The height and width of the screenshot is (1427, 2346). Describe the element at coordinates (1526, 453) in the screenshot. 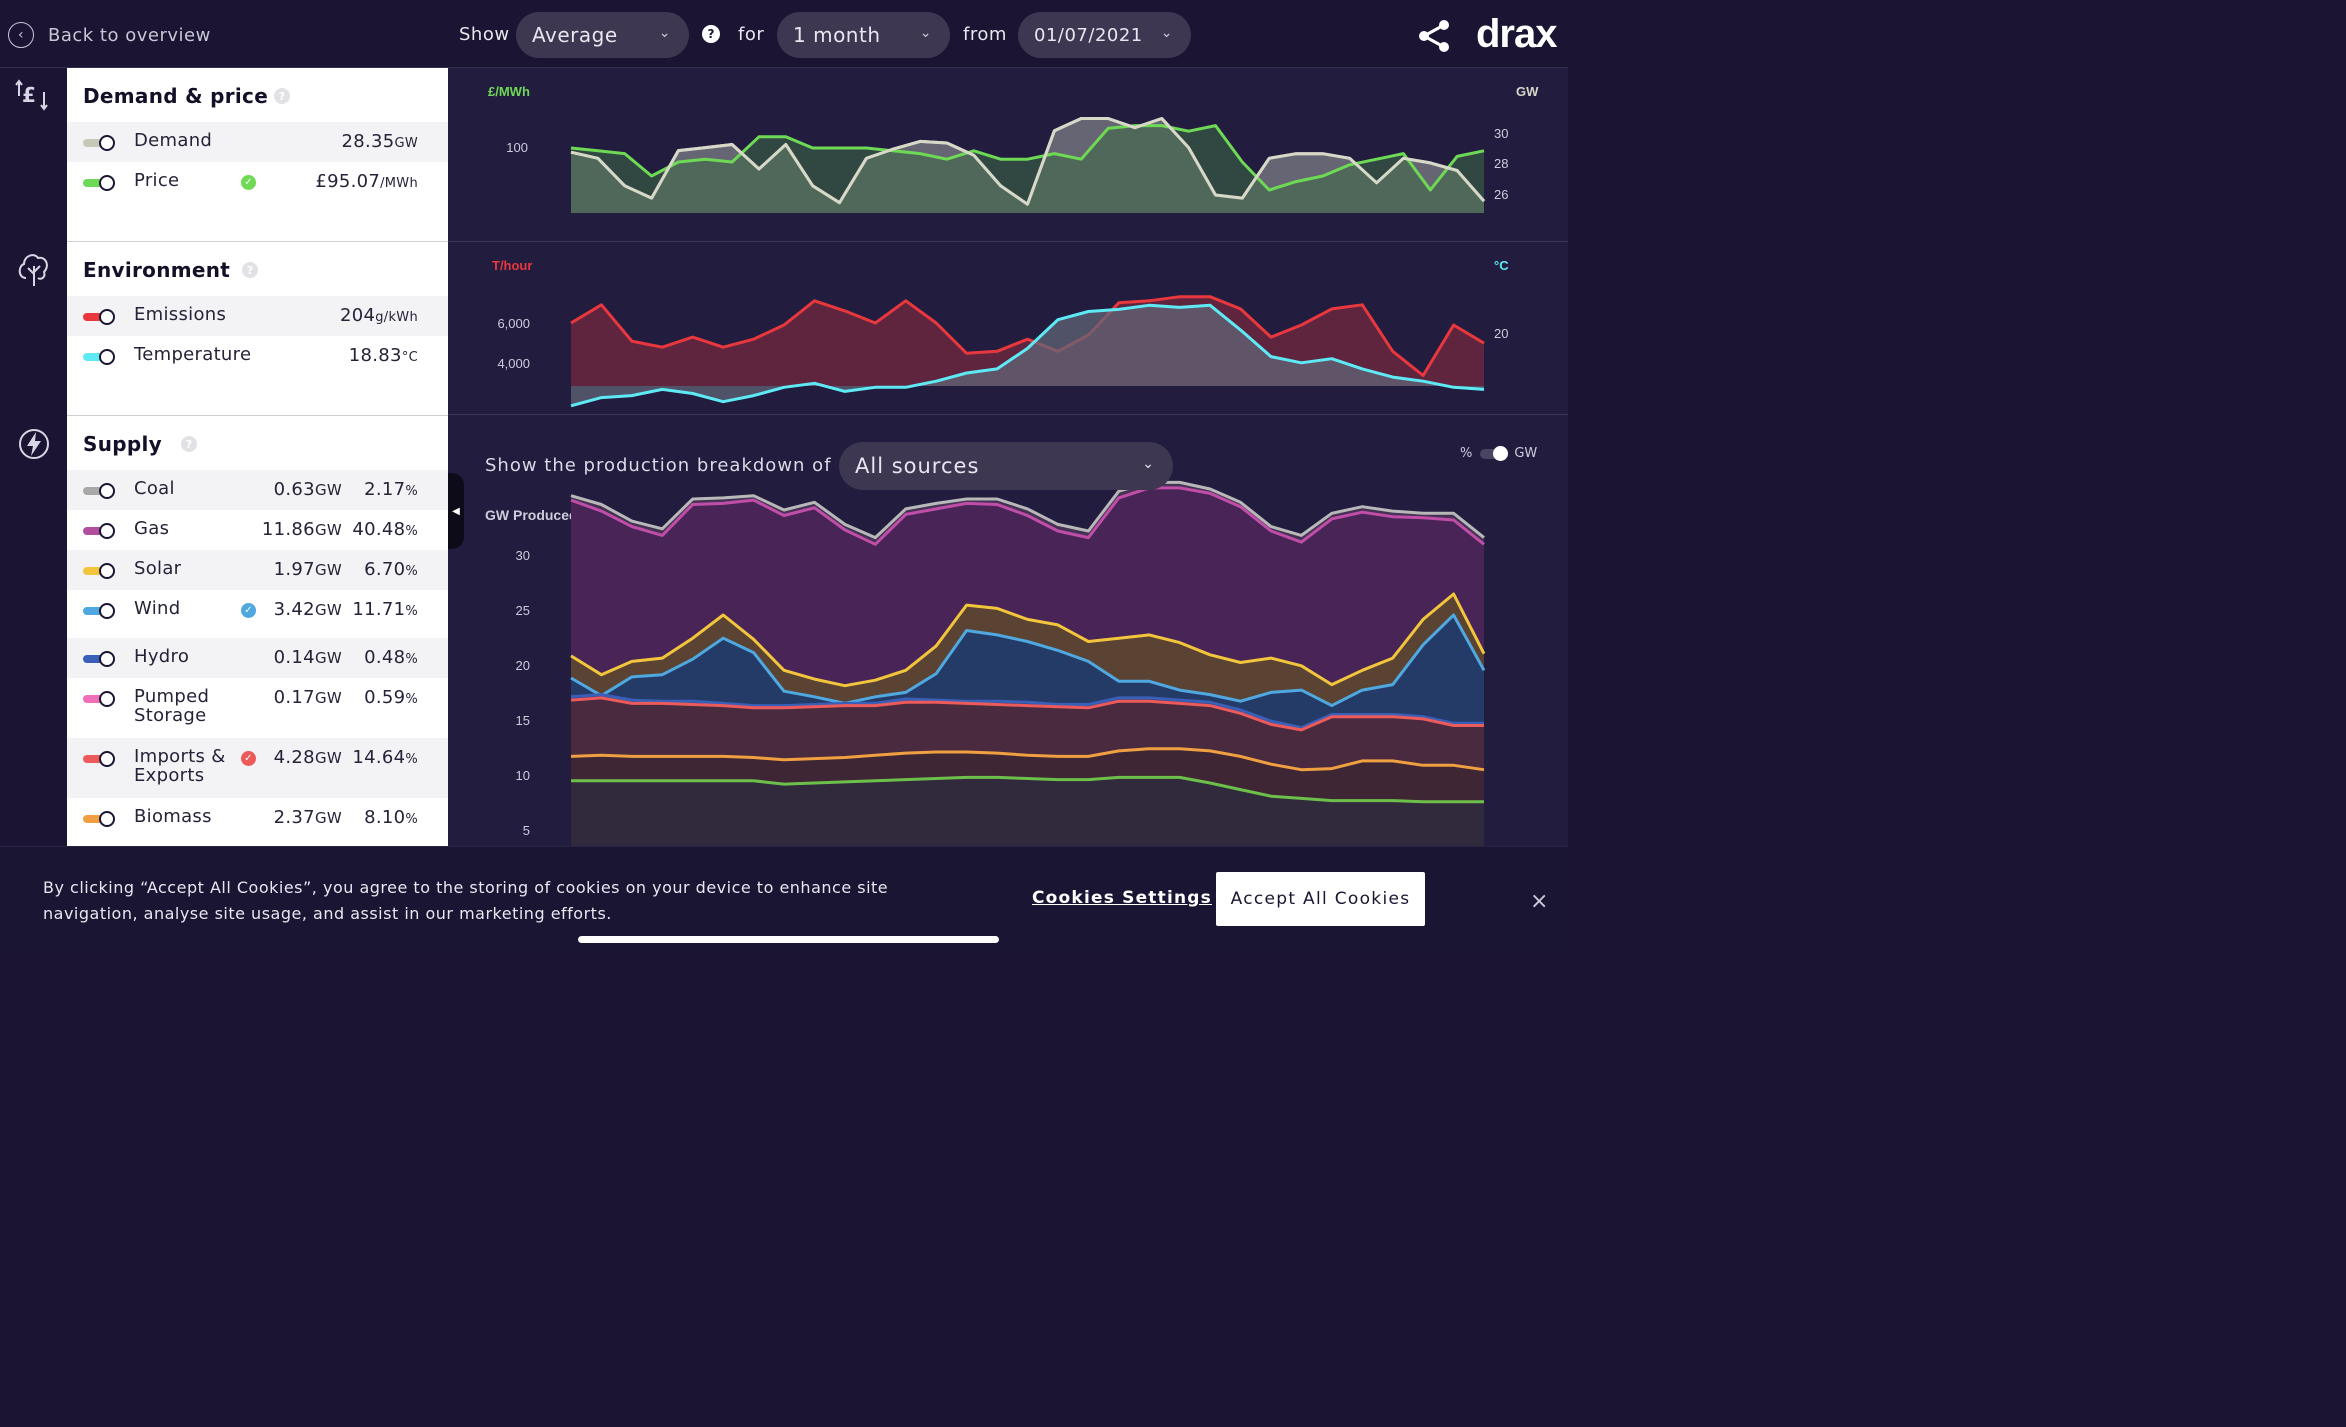

I see `gw-label: GW` at that location.